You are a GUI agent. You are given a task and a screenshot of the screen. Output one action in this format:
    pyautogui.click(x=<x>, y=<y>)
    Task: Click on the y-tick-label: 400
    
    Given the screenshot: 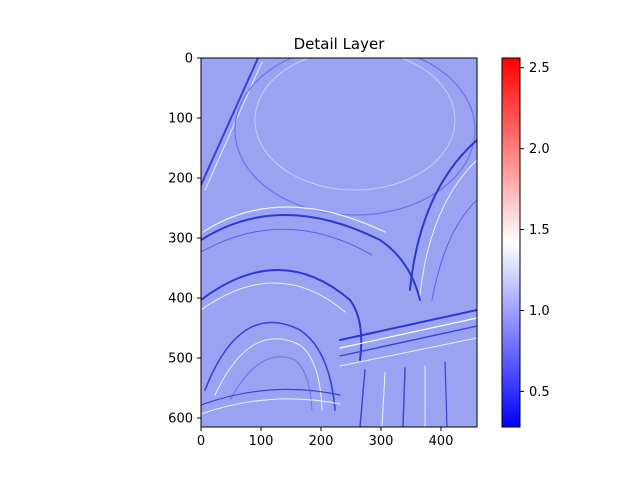 What is the action you would take?
    pyautogui.click(x=180, y=299)
    